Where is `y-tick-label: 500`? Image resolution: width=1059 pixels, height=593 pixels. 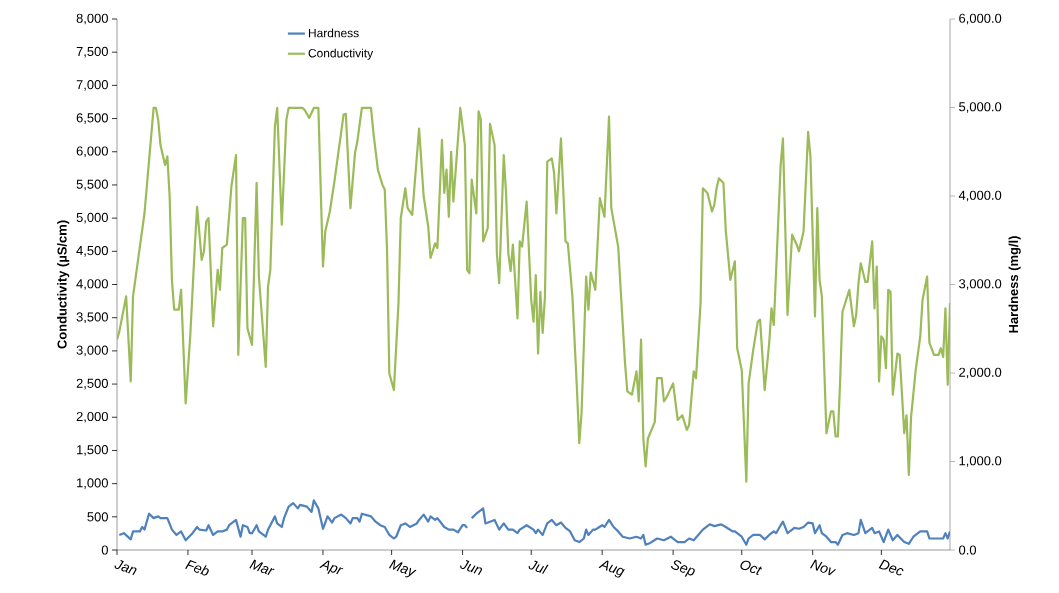
y-tick-label: 500 is located at coordinates (97, 517).